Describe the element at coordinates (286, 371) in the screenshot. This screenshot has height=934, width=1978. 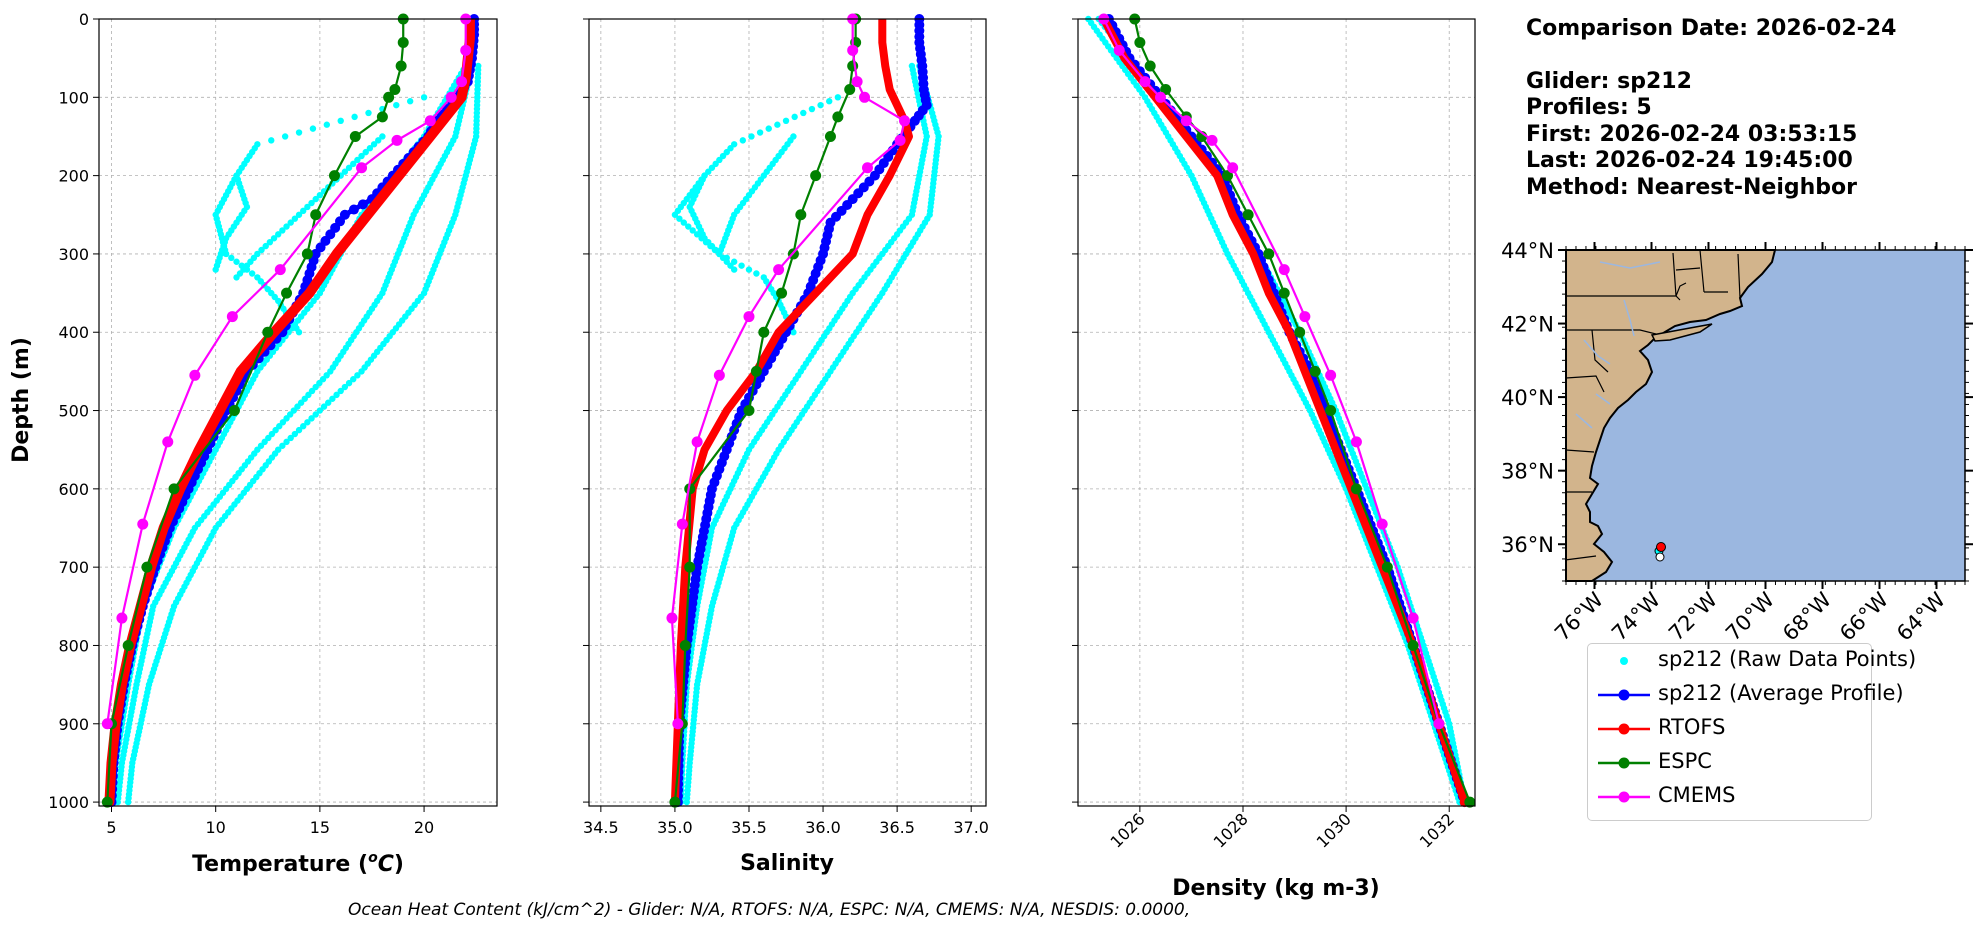
I see `series-line-cmems` at that location.